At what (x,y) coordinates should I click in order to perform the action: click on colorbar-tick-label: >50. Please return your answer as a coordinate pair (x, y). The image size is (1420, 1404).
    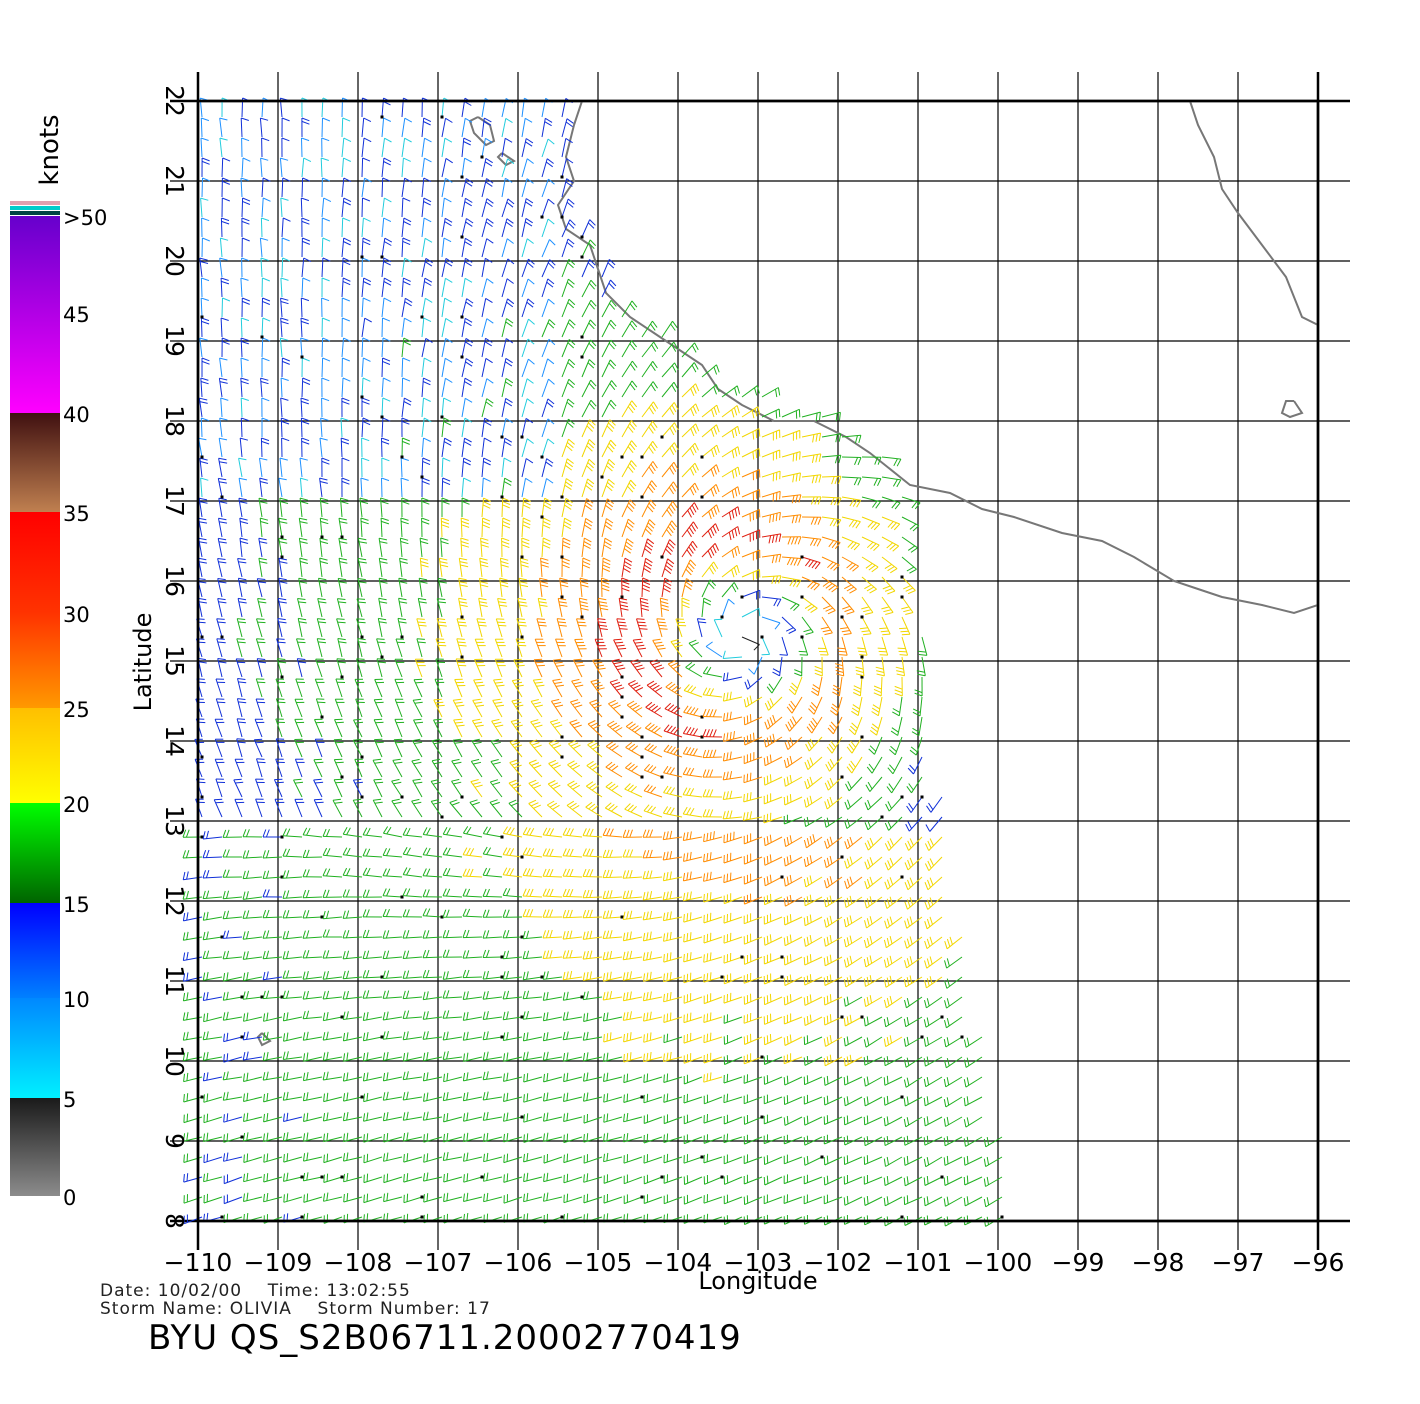
    Looking at the image, I should click on (85, 218).